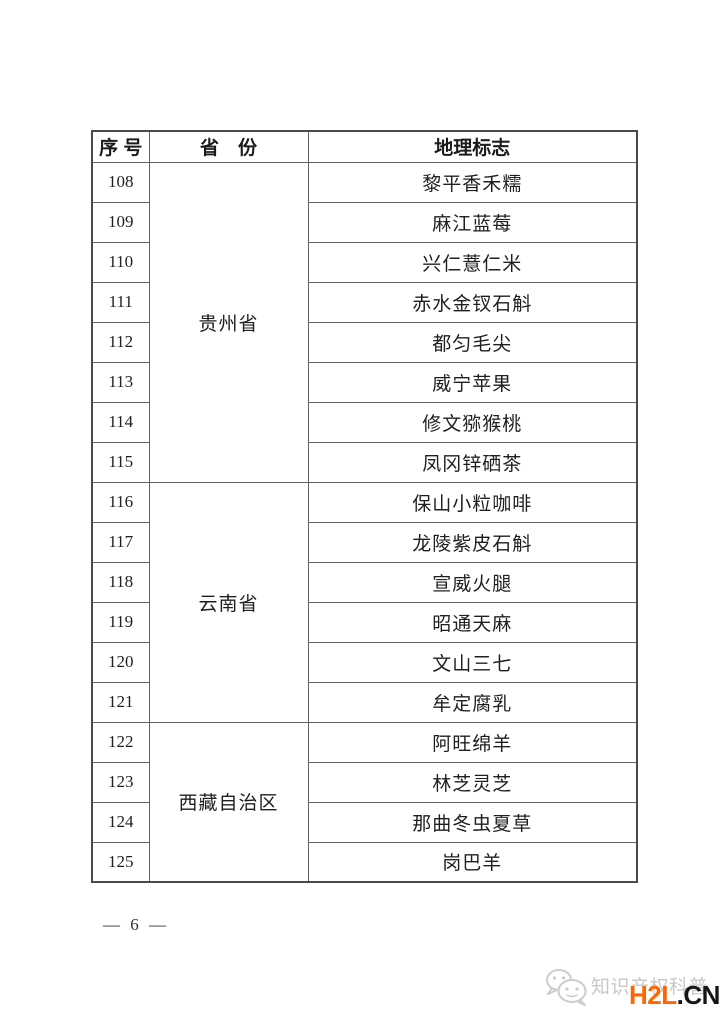 This screenshot has height=1018, width=720. I want to click on table-row: 123 林芝灵芝, so click(364, 782).